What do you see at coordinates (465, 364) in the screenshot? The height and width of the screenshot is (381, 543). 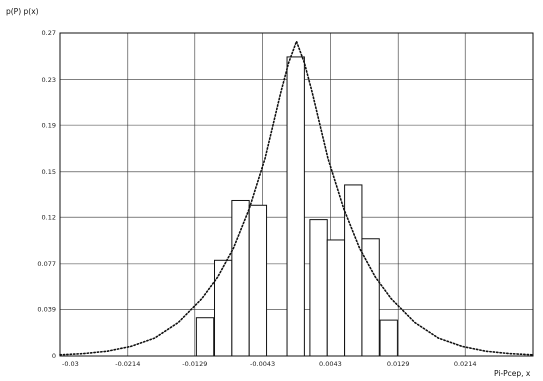 I see `x-tick-label-6: 0.0214` at bounding box center [465, 364].